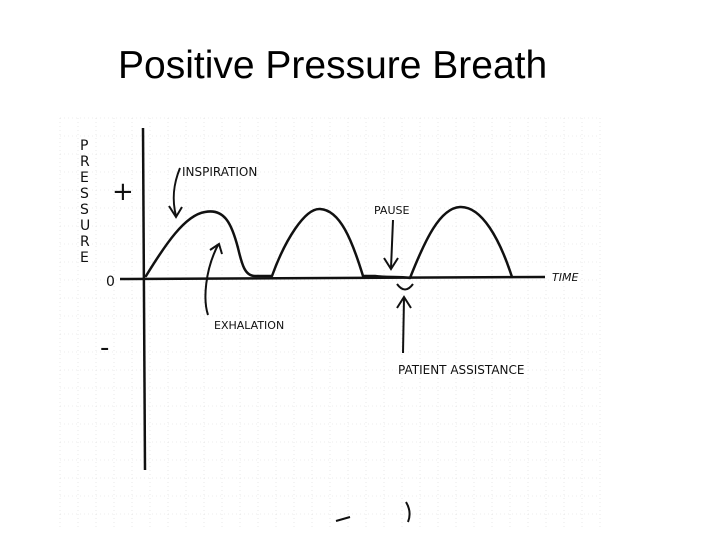  Describe the element at coordinates (249, 325) in the screenshot. I see `exhalation-label: EXHALATION` at that location.